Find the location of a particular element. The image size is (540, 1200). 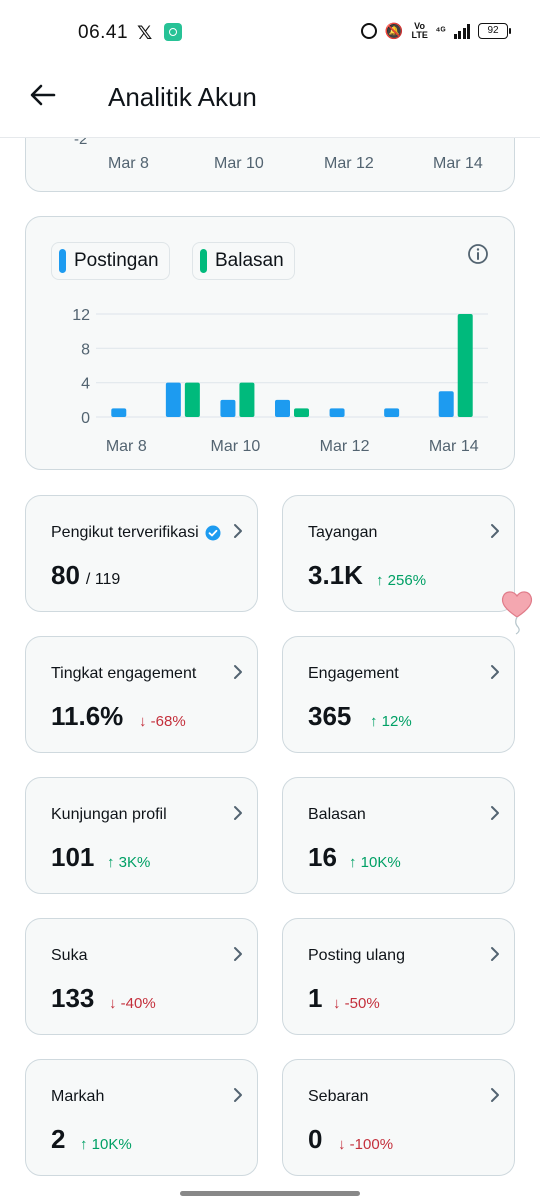

metric-value: 101 is located at coordinates (72, 857).